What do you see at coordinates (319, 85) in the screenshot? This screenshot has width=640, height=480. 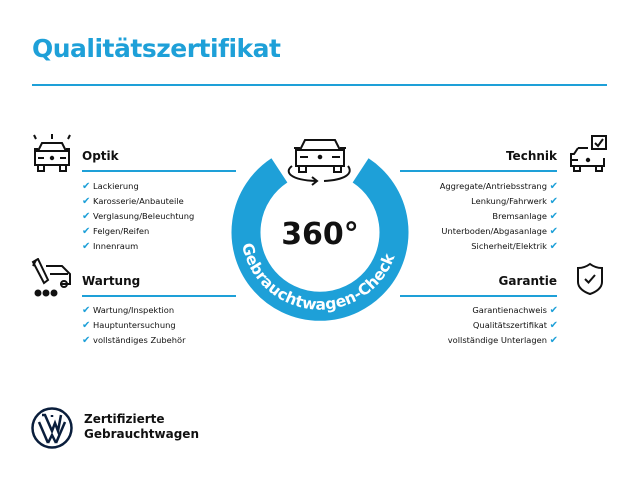 I see `title-divider` at bounding box center [319, 85].